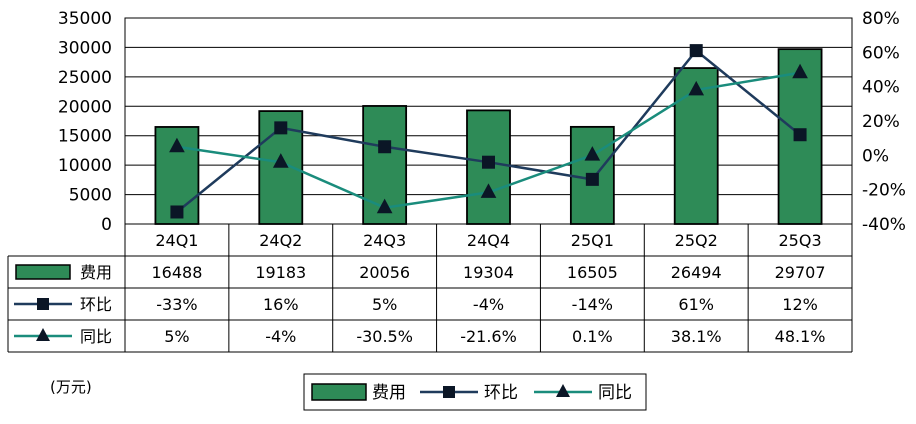  I want to click on y-right-tick-label: 40%, so click(881, 88).